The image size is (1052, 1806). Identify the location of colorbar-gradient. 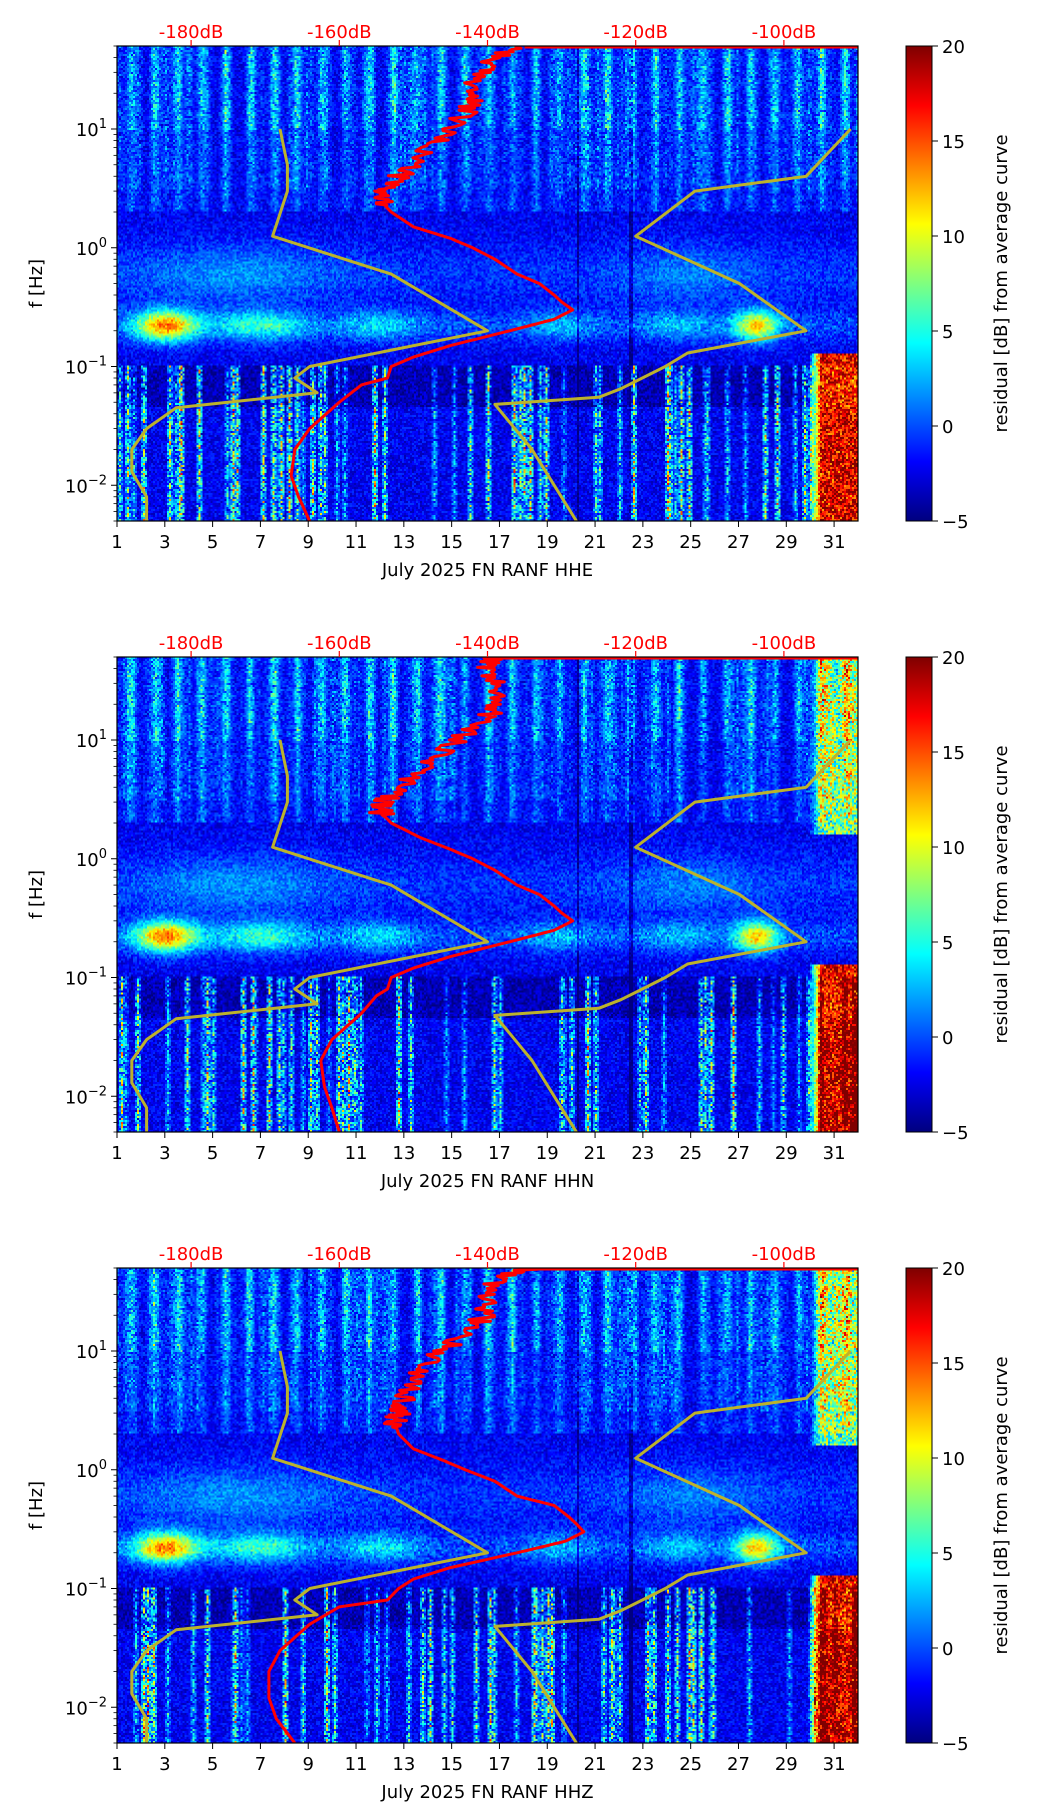
(919, 283).